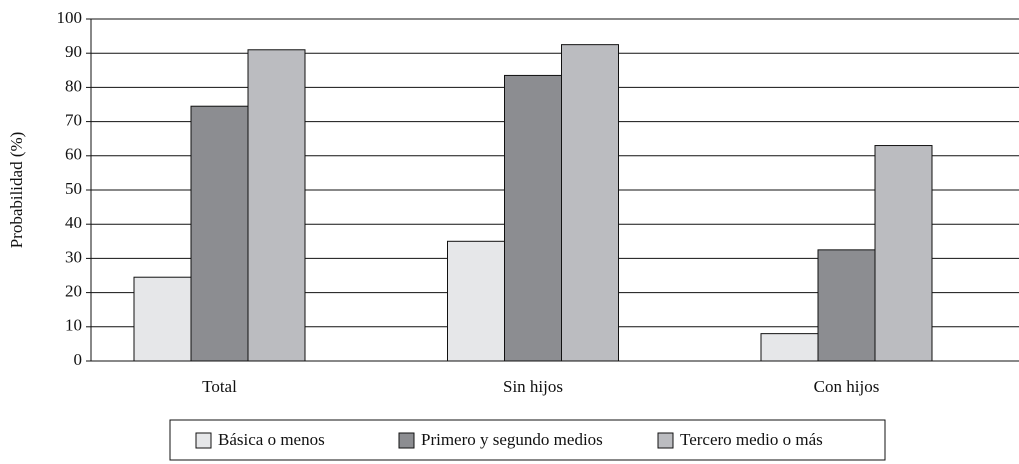 Image resolution: width=1019 pixels, height=464 pixels. Describe the element at coordinates (16, 190) in the screenshot. I see `y-axis-label: Probabilidad (%)` at that location.